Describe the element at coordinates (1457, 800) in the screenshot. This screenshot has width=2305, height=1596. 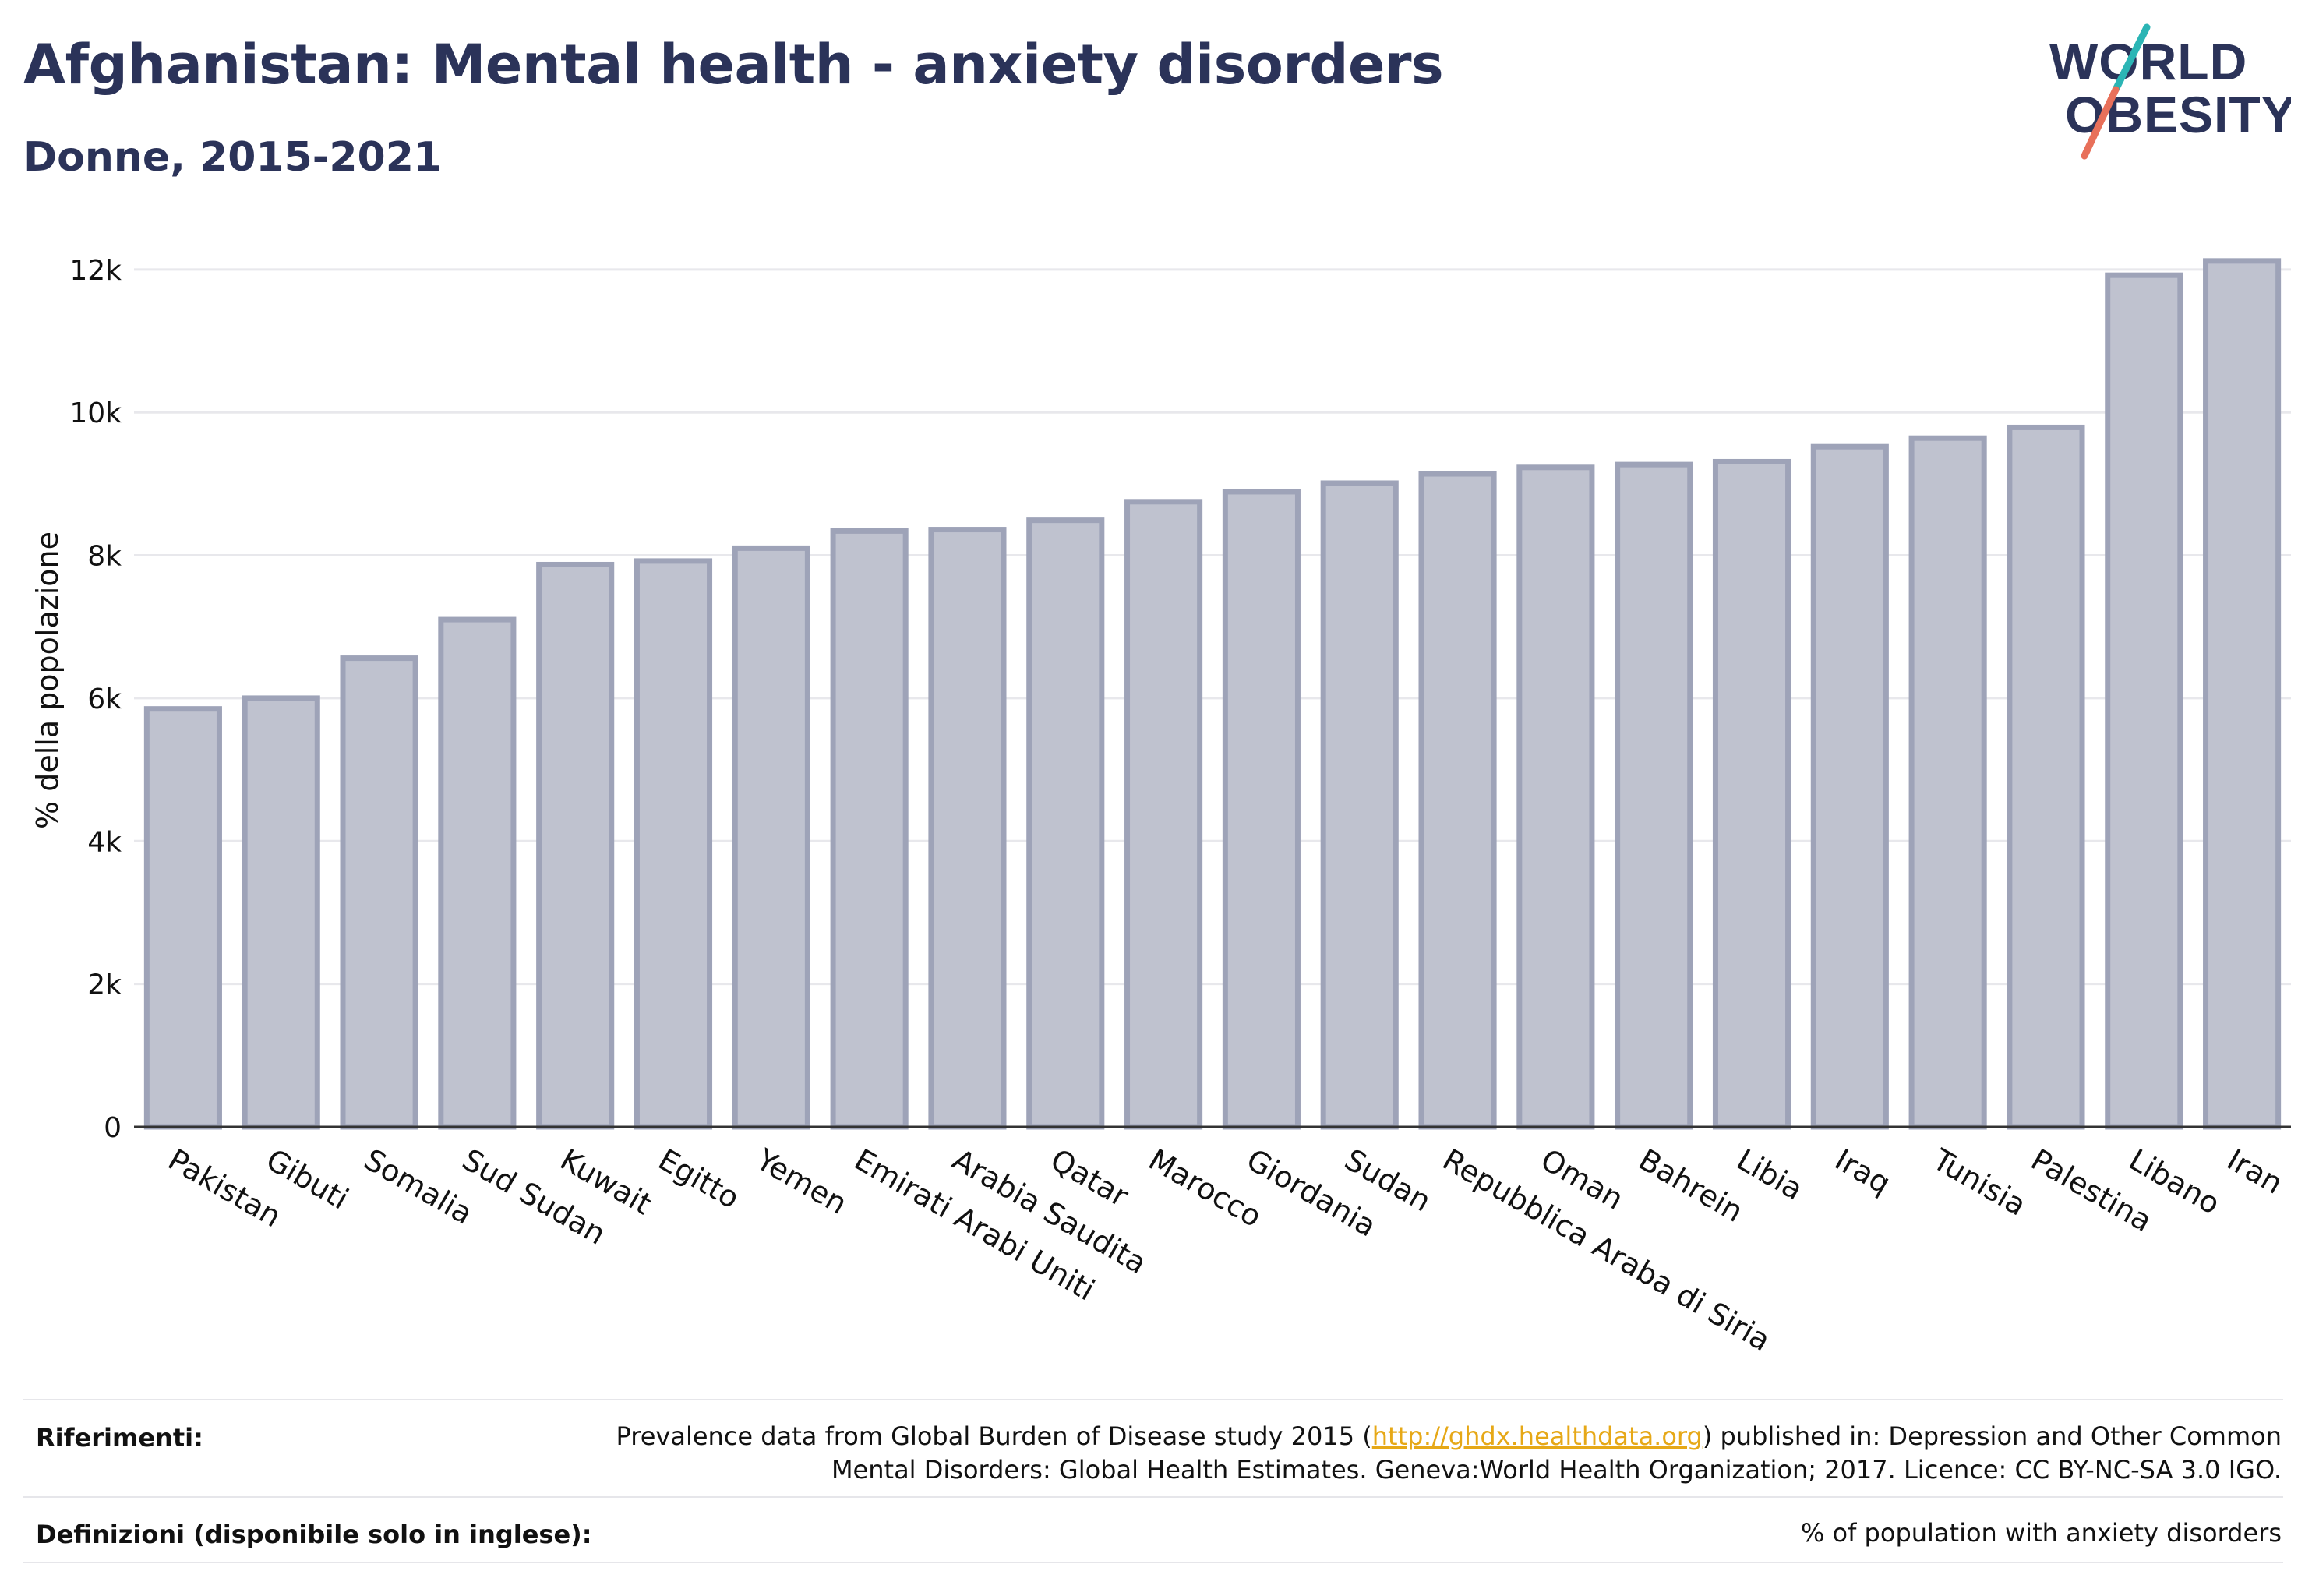
I see `bar-repubblica-araba-di-siria` at that location.